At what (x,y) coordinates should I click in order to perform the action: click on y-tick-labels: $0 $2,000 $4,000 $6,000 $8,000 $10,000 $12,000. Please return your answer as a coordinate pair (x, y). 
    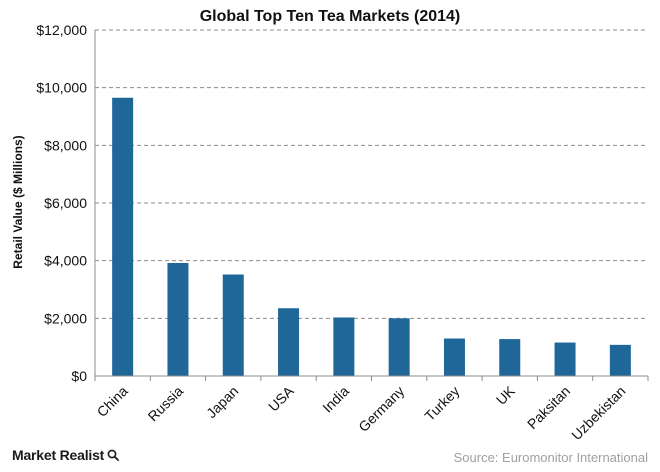
    Looking at the image, I should click on (61, 203).